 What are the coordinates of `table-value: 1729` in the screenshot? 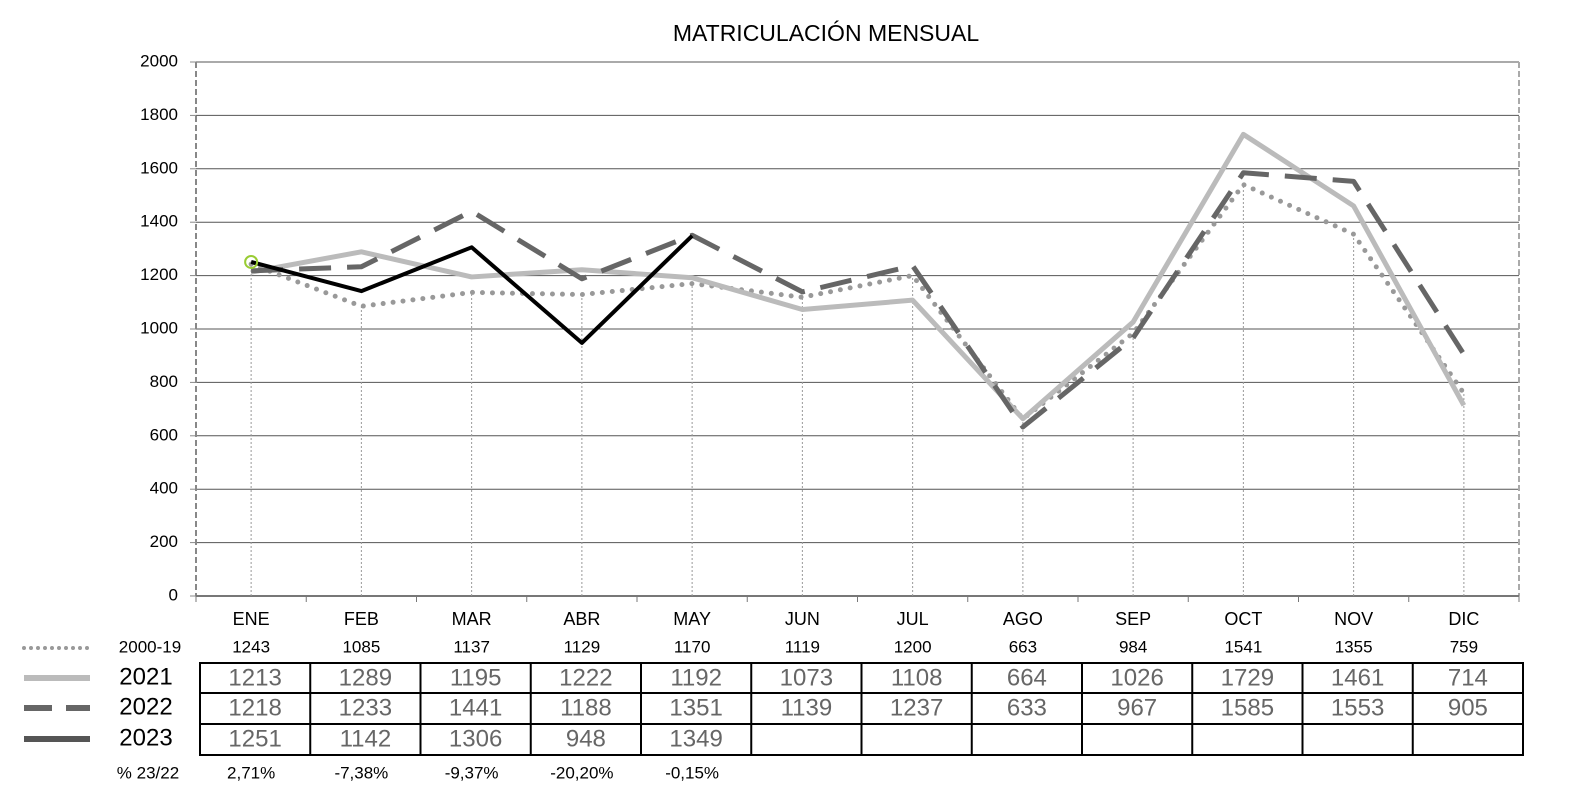 It's located at (1247, 677).